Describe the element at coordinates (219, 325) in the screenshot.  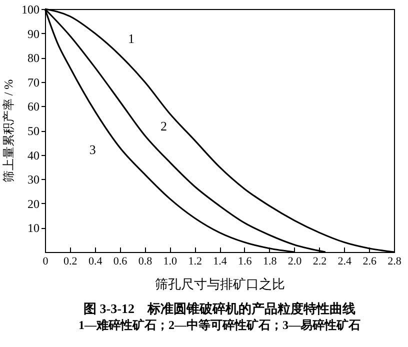
I see `text: 1—难碎性矿石；2—中等可碎性矿石；3—易碎性矿石` at that location.